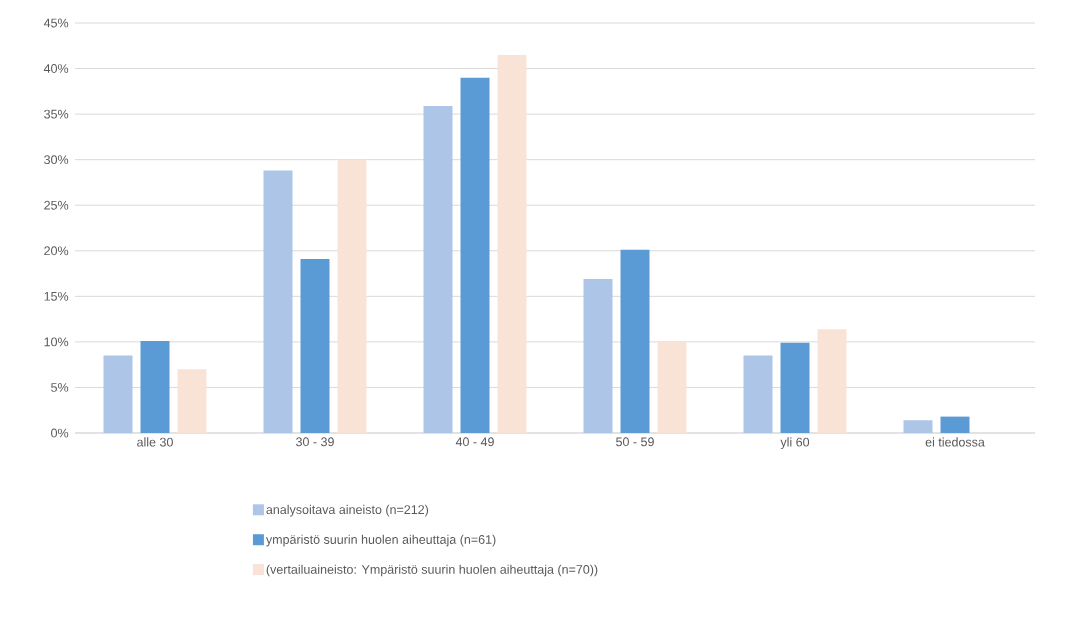 Image resolution: width=1066 pixels, height=619 pixels. Describe the element at coordinates (474, 442) in the screenshot. I see `x-tick-label: 40 - 49` at that location.